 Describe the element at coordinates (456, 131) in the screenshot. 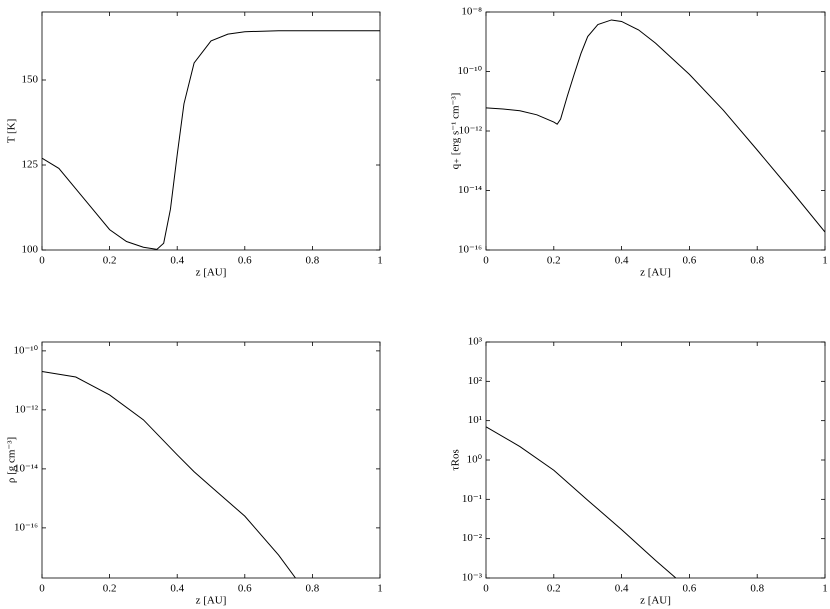

I see `y-axis-label: q₊ [erg s⁻¹ cm⁻³]` at that location.